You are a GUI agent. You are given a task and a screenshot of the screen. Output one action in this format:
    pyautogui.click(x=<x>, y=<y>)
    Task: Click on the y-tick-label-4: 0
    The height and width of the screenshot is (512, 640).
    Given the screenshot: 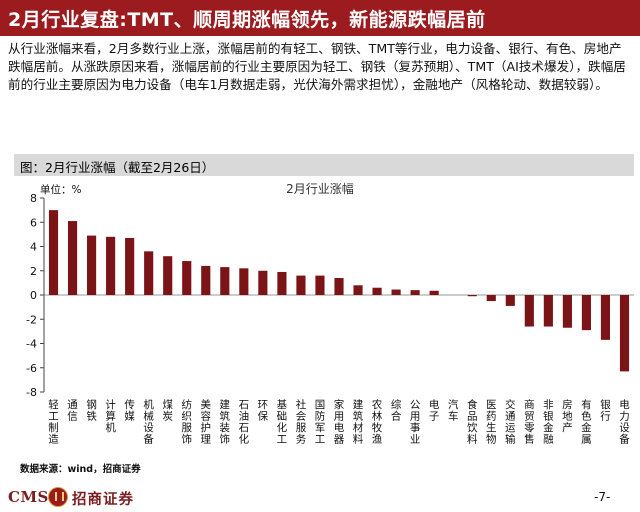 What is the action you would take?
    pyautogui.click(x=33, y=295)
    